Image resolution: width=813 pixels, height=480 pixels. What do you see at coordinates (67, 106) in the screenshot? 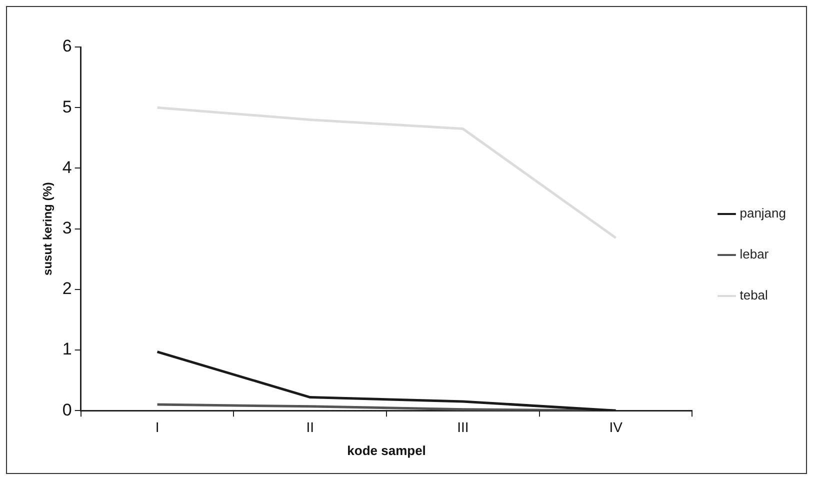
I see `y-tick-label: 5` at bounding box center [67, 106].